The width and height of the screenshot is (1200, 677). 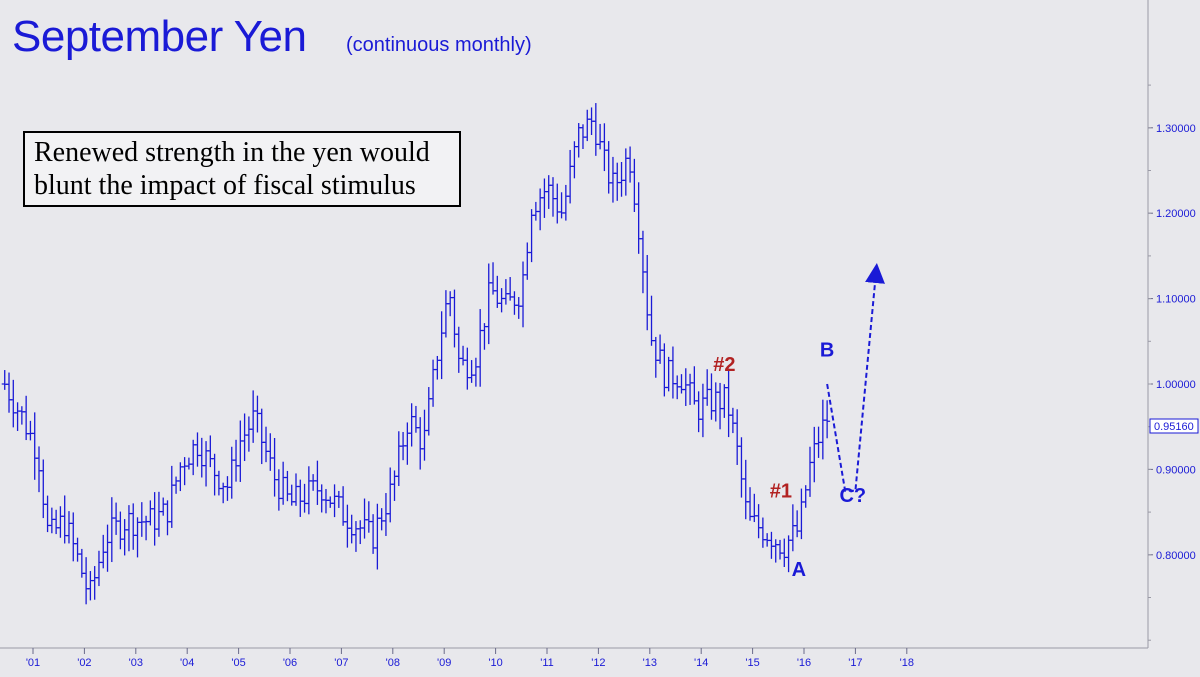 I want to click on x-tick-label: '14, so click(x=701, y=663).